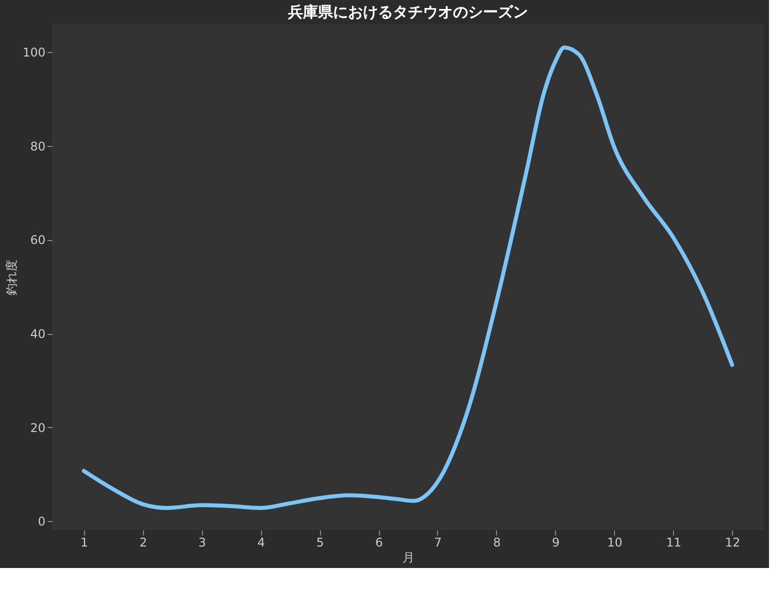 The width and height of the screenshot is (784, 590). Describe the element at coordinates (320, 543) in the screenshot. I see `x-tick-label: 5` at that location.